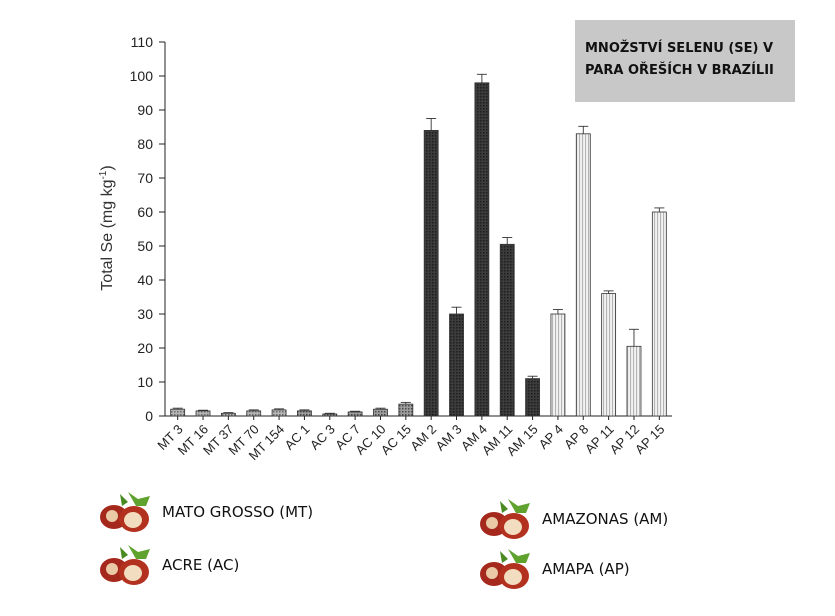  Describe the element at coordinates (238, 512) in the screenshot. I see `legend-label-mt: MATO GROSSO (MT)` at that location.